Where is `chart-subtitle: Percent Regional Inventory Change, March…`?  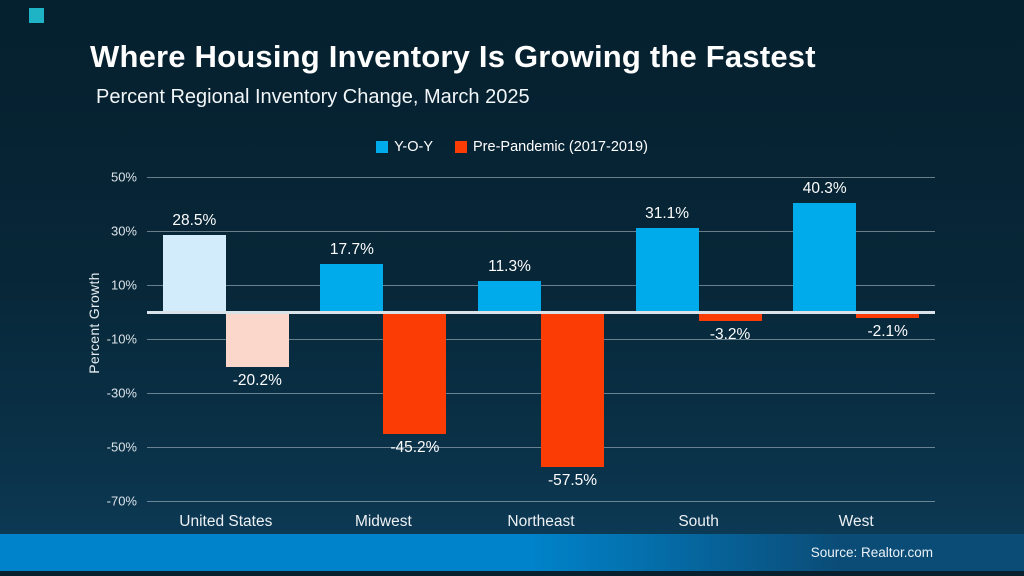 chart-subtitle: Percent Regional Inventory Change, March… is located at coordinates (313, 97).